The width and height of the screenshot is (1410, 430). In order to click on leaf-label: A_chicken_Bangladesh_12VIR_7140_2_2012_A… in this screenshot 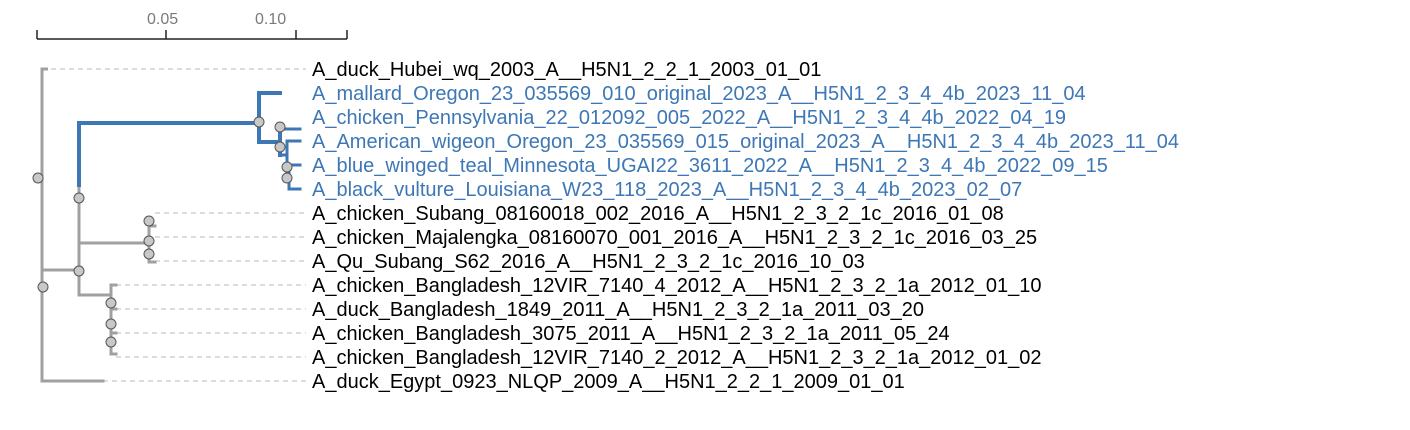, I will do `click(677, 358)`.